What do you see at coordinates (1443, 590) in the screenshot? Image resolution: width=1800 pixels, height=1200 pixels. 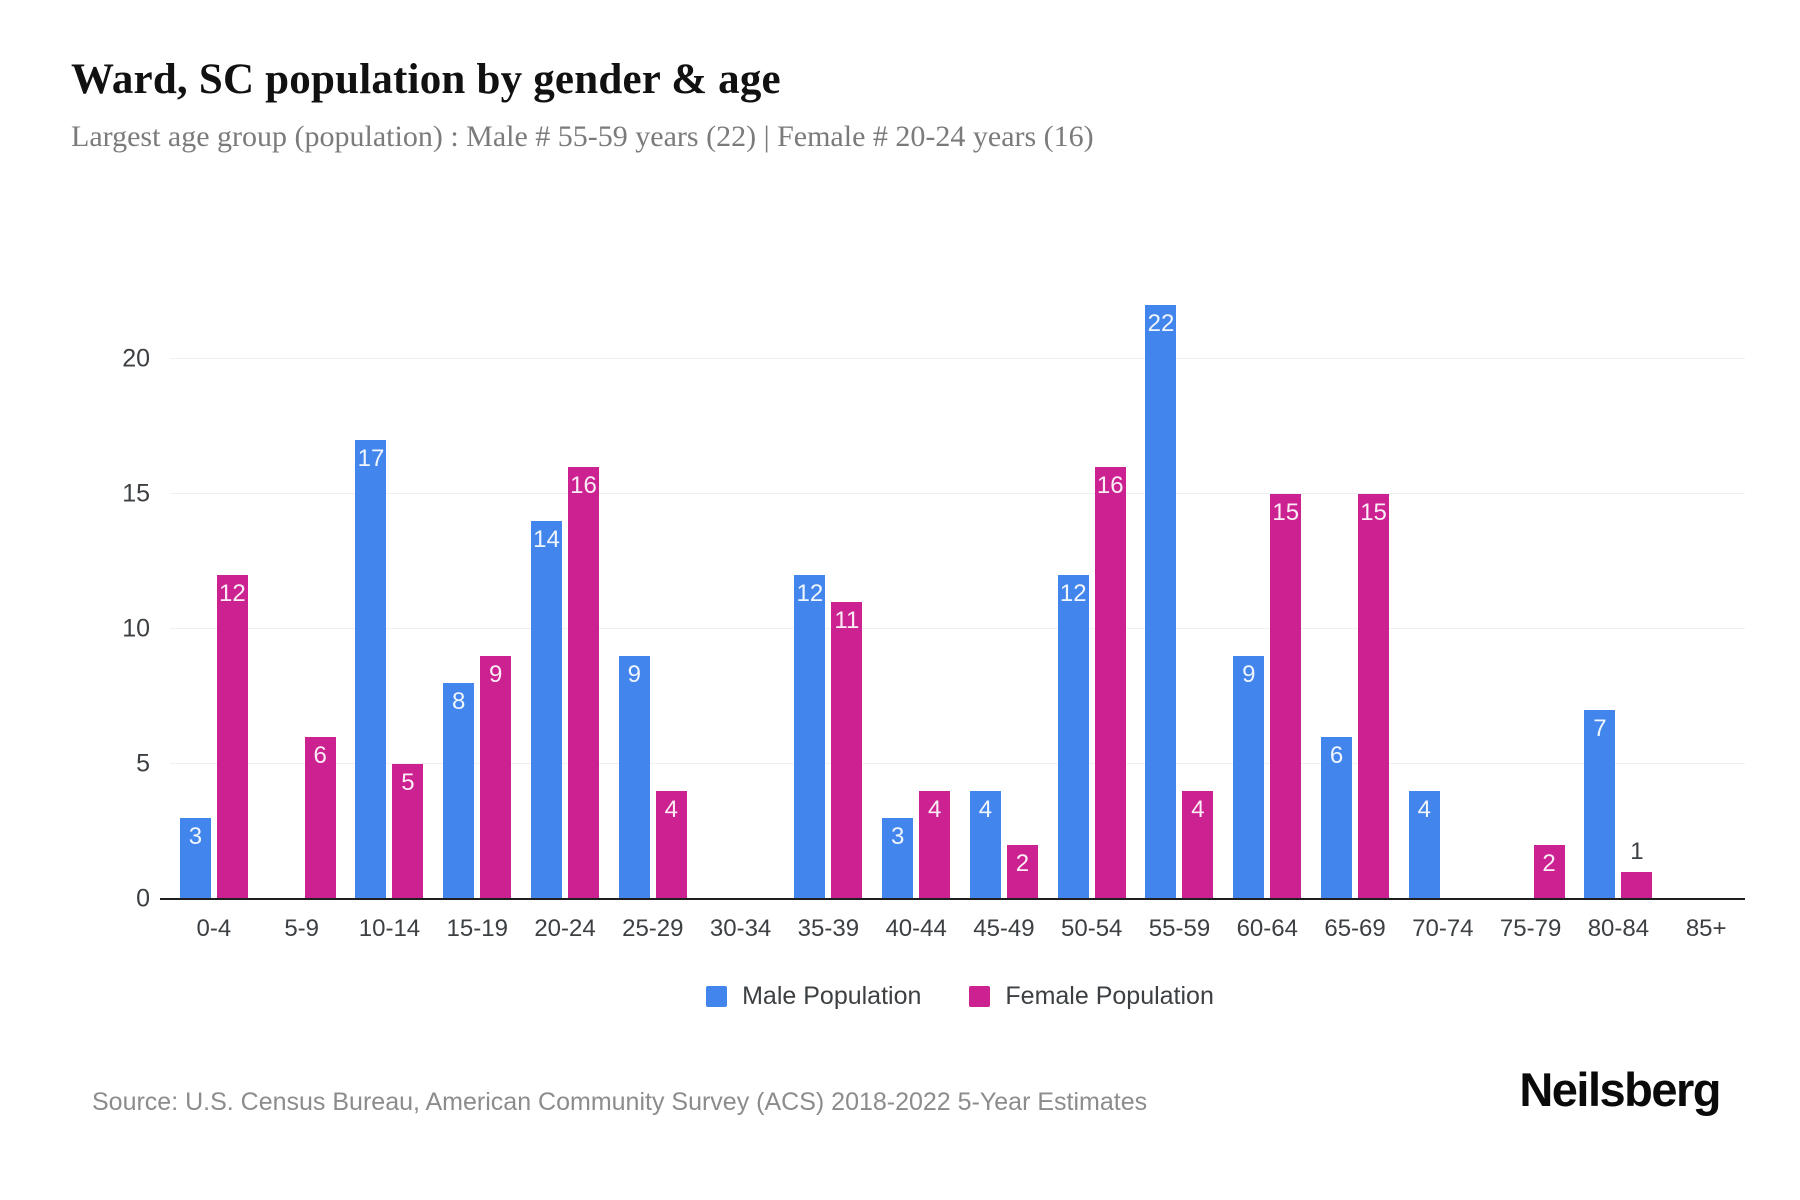 I see `age-group-70-74: 4 70-74` at bounding box center [1443, 590].